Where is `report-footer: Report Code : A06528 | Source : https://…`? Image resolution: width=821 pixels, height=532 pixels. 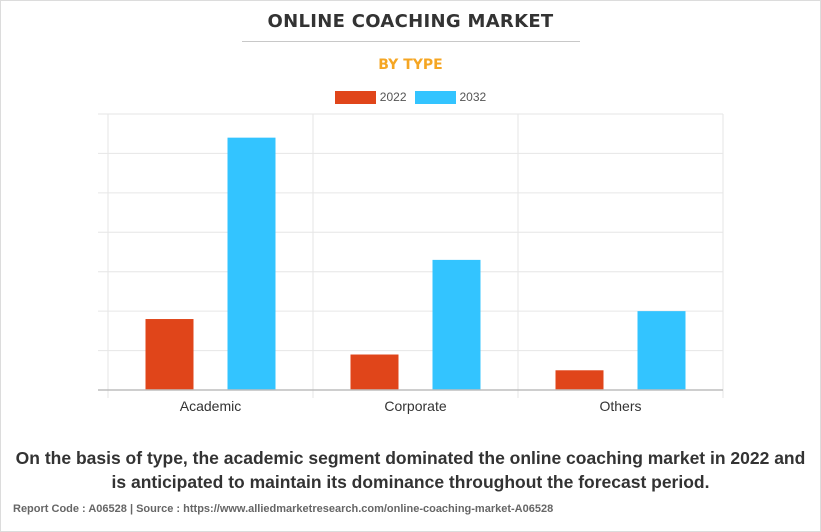
report-footer: Report Code : A06528 | Source : https://… is located at coordinates (283, 509).